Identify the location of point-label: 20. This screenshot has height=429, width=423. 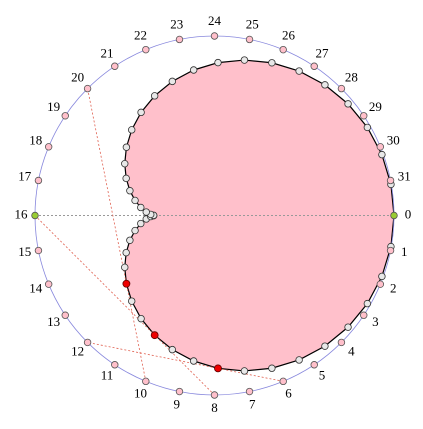
(77, 77).